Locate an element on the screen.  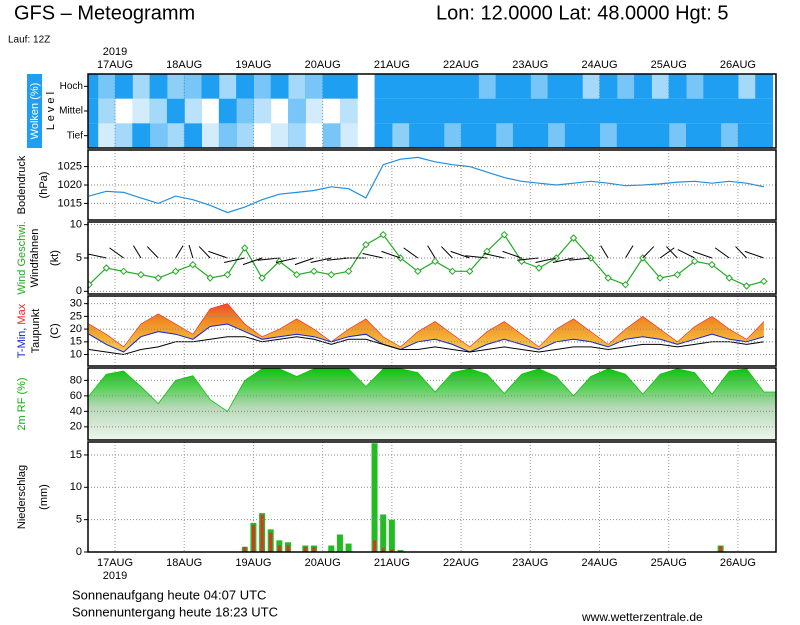
y-unit: (kt) is located at coordinates (55, 258).